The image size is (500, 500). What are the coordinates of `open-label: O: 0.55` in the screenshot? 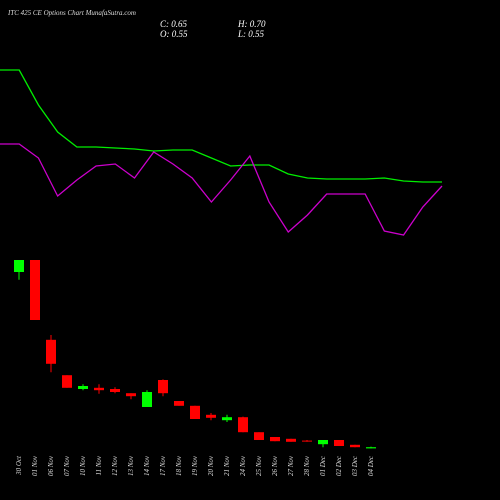 It's located at (174, 34).